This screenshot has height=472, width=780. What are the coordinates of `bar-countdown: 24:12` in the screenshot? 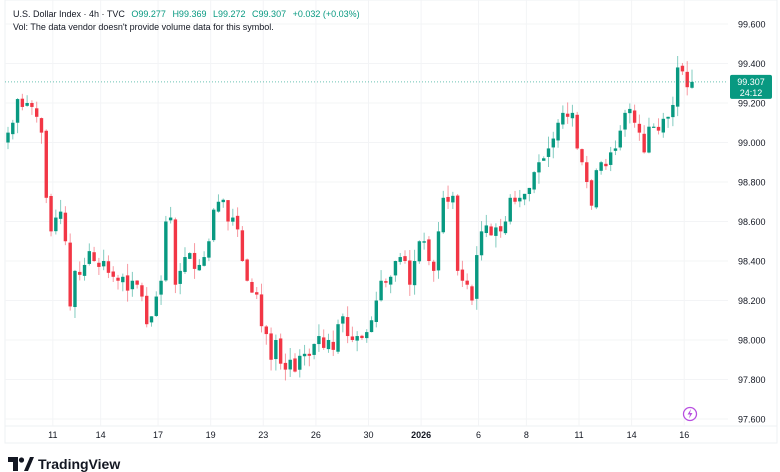 It's located at (751, 93).